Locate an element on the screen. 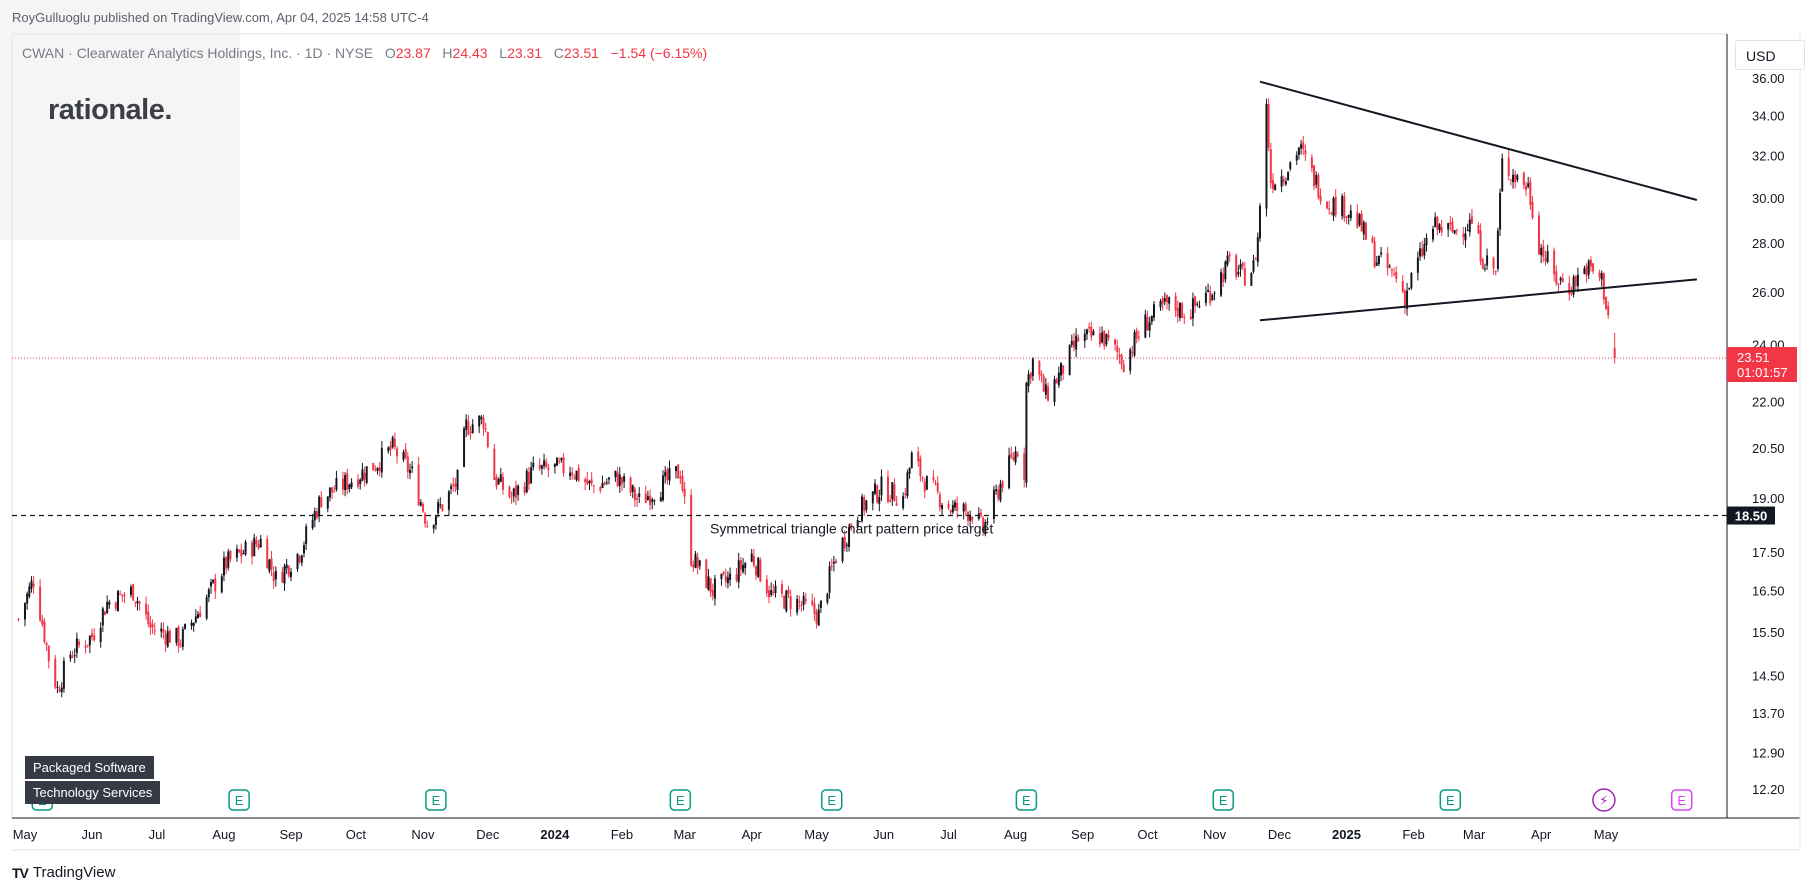 Image resolution: width=1814 pixels, height=896 pixels. split-icon is located at coordinates (1604, 800).